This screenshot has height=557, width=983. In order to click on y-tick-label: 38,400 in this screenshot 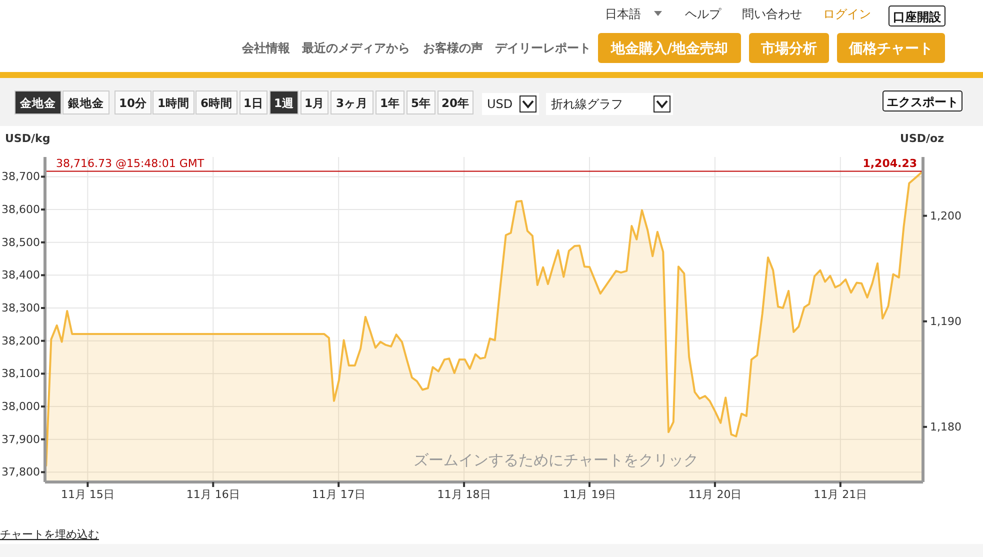, I will do `click(21, 275)`.